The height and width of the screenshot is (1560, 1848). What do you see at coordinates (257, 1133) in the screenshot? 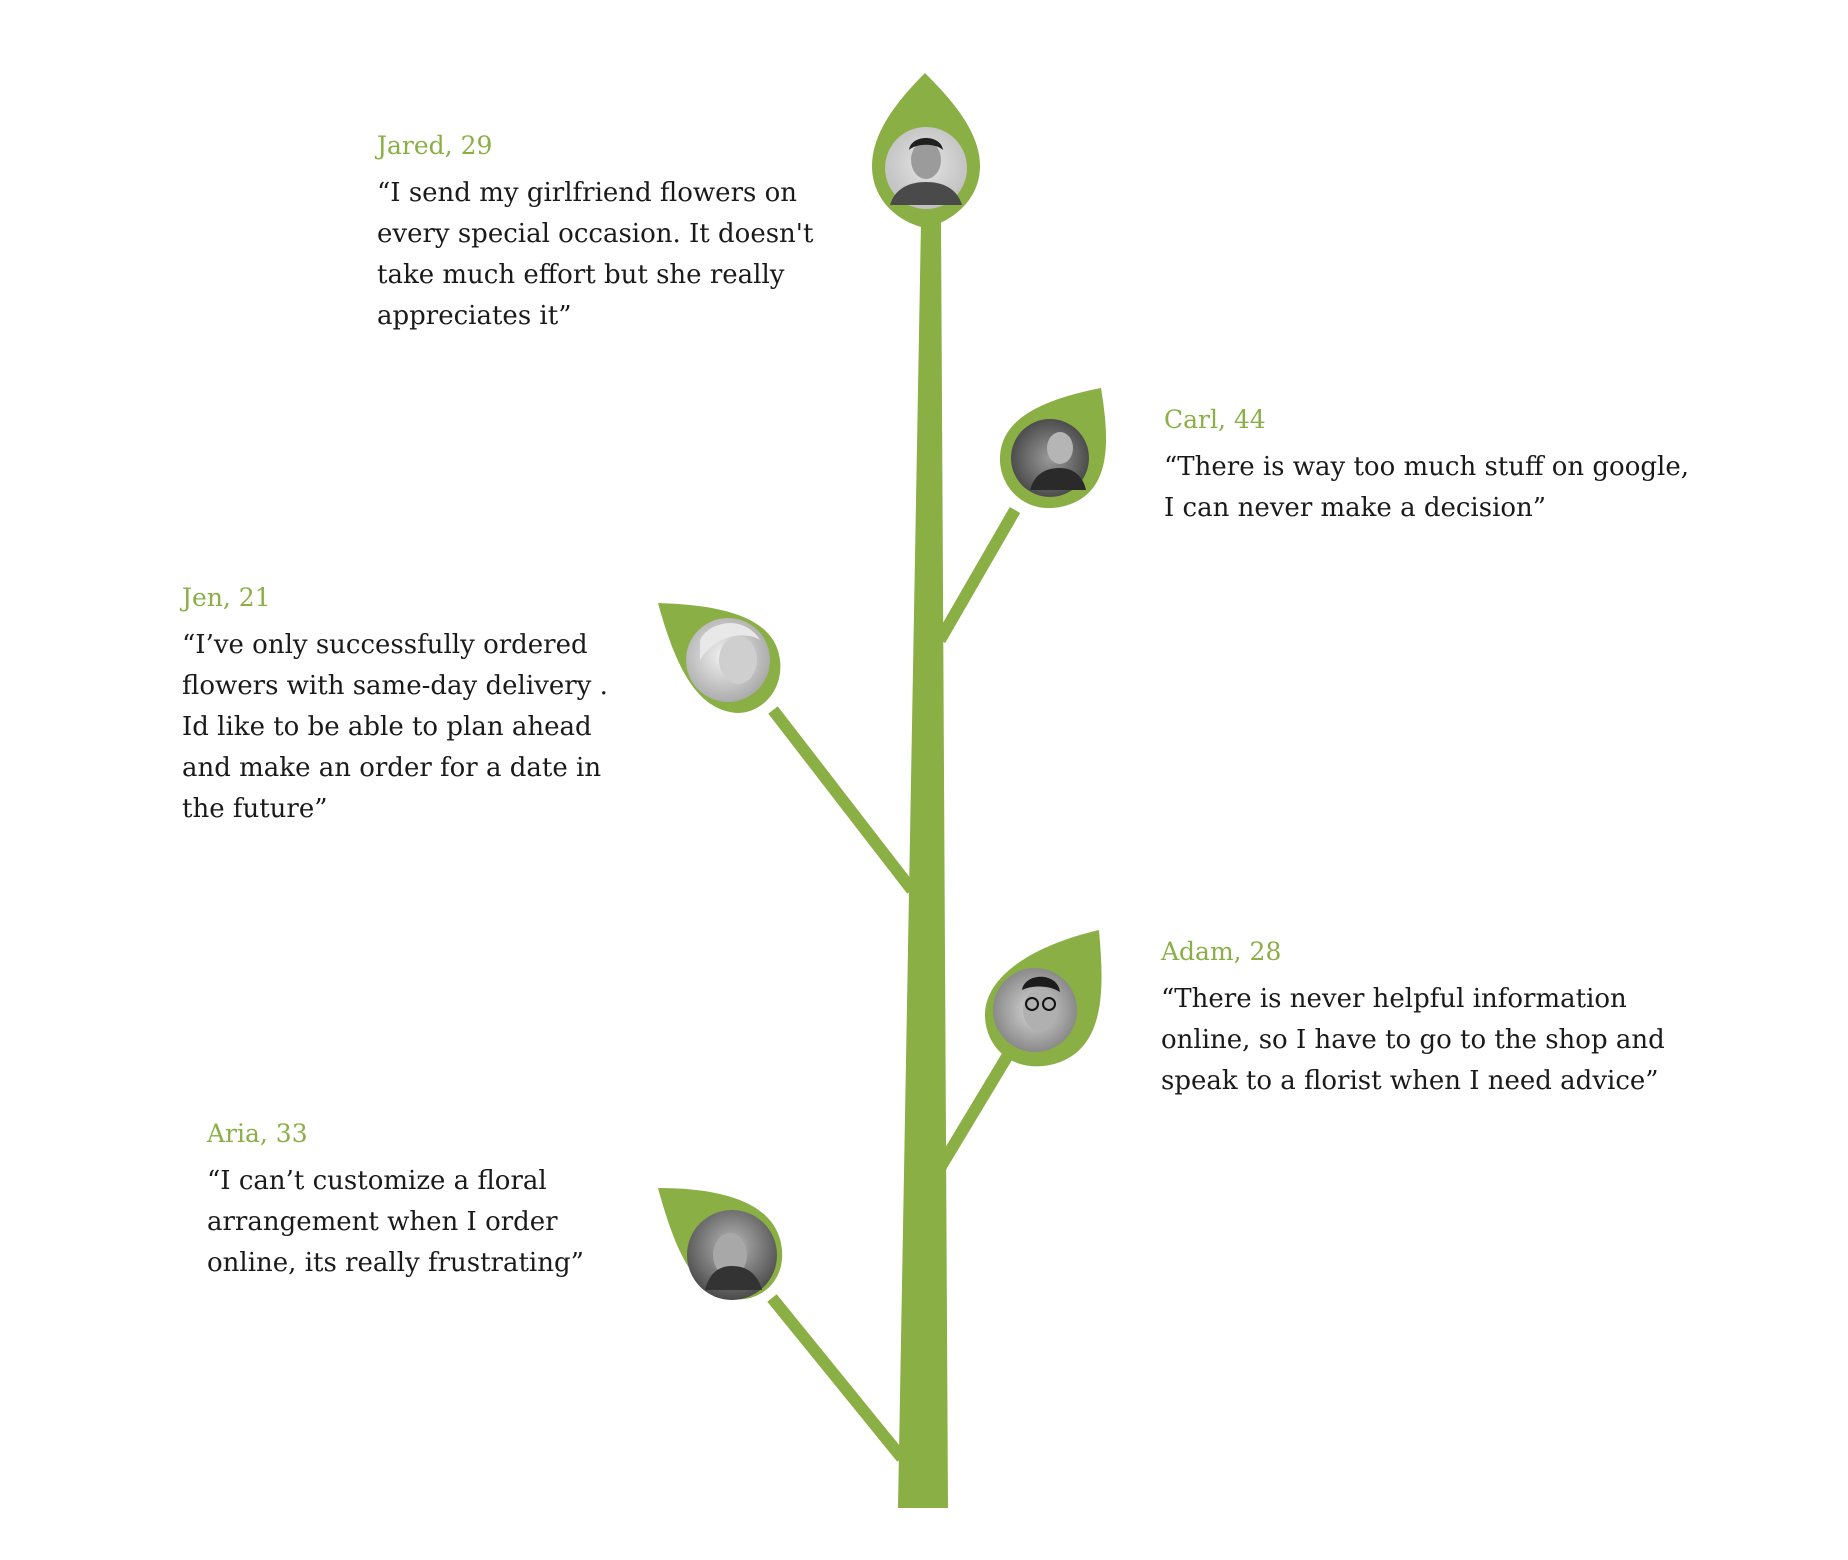
I see `persona-name: Aria, 33` at bounding box center [257, 1133].